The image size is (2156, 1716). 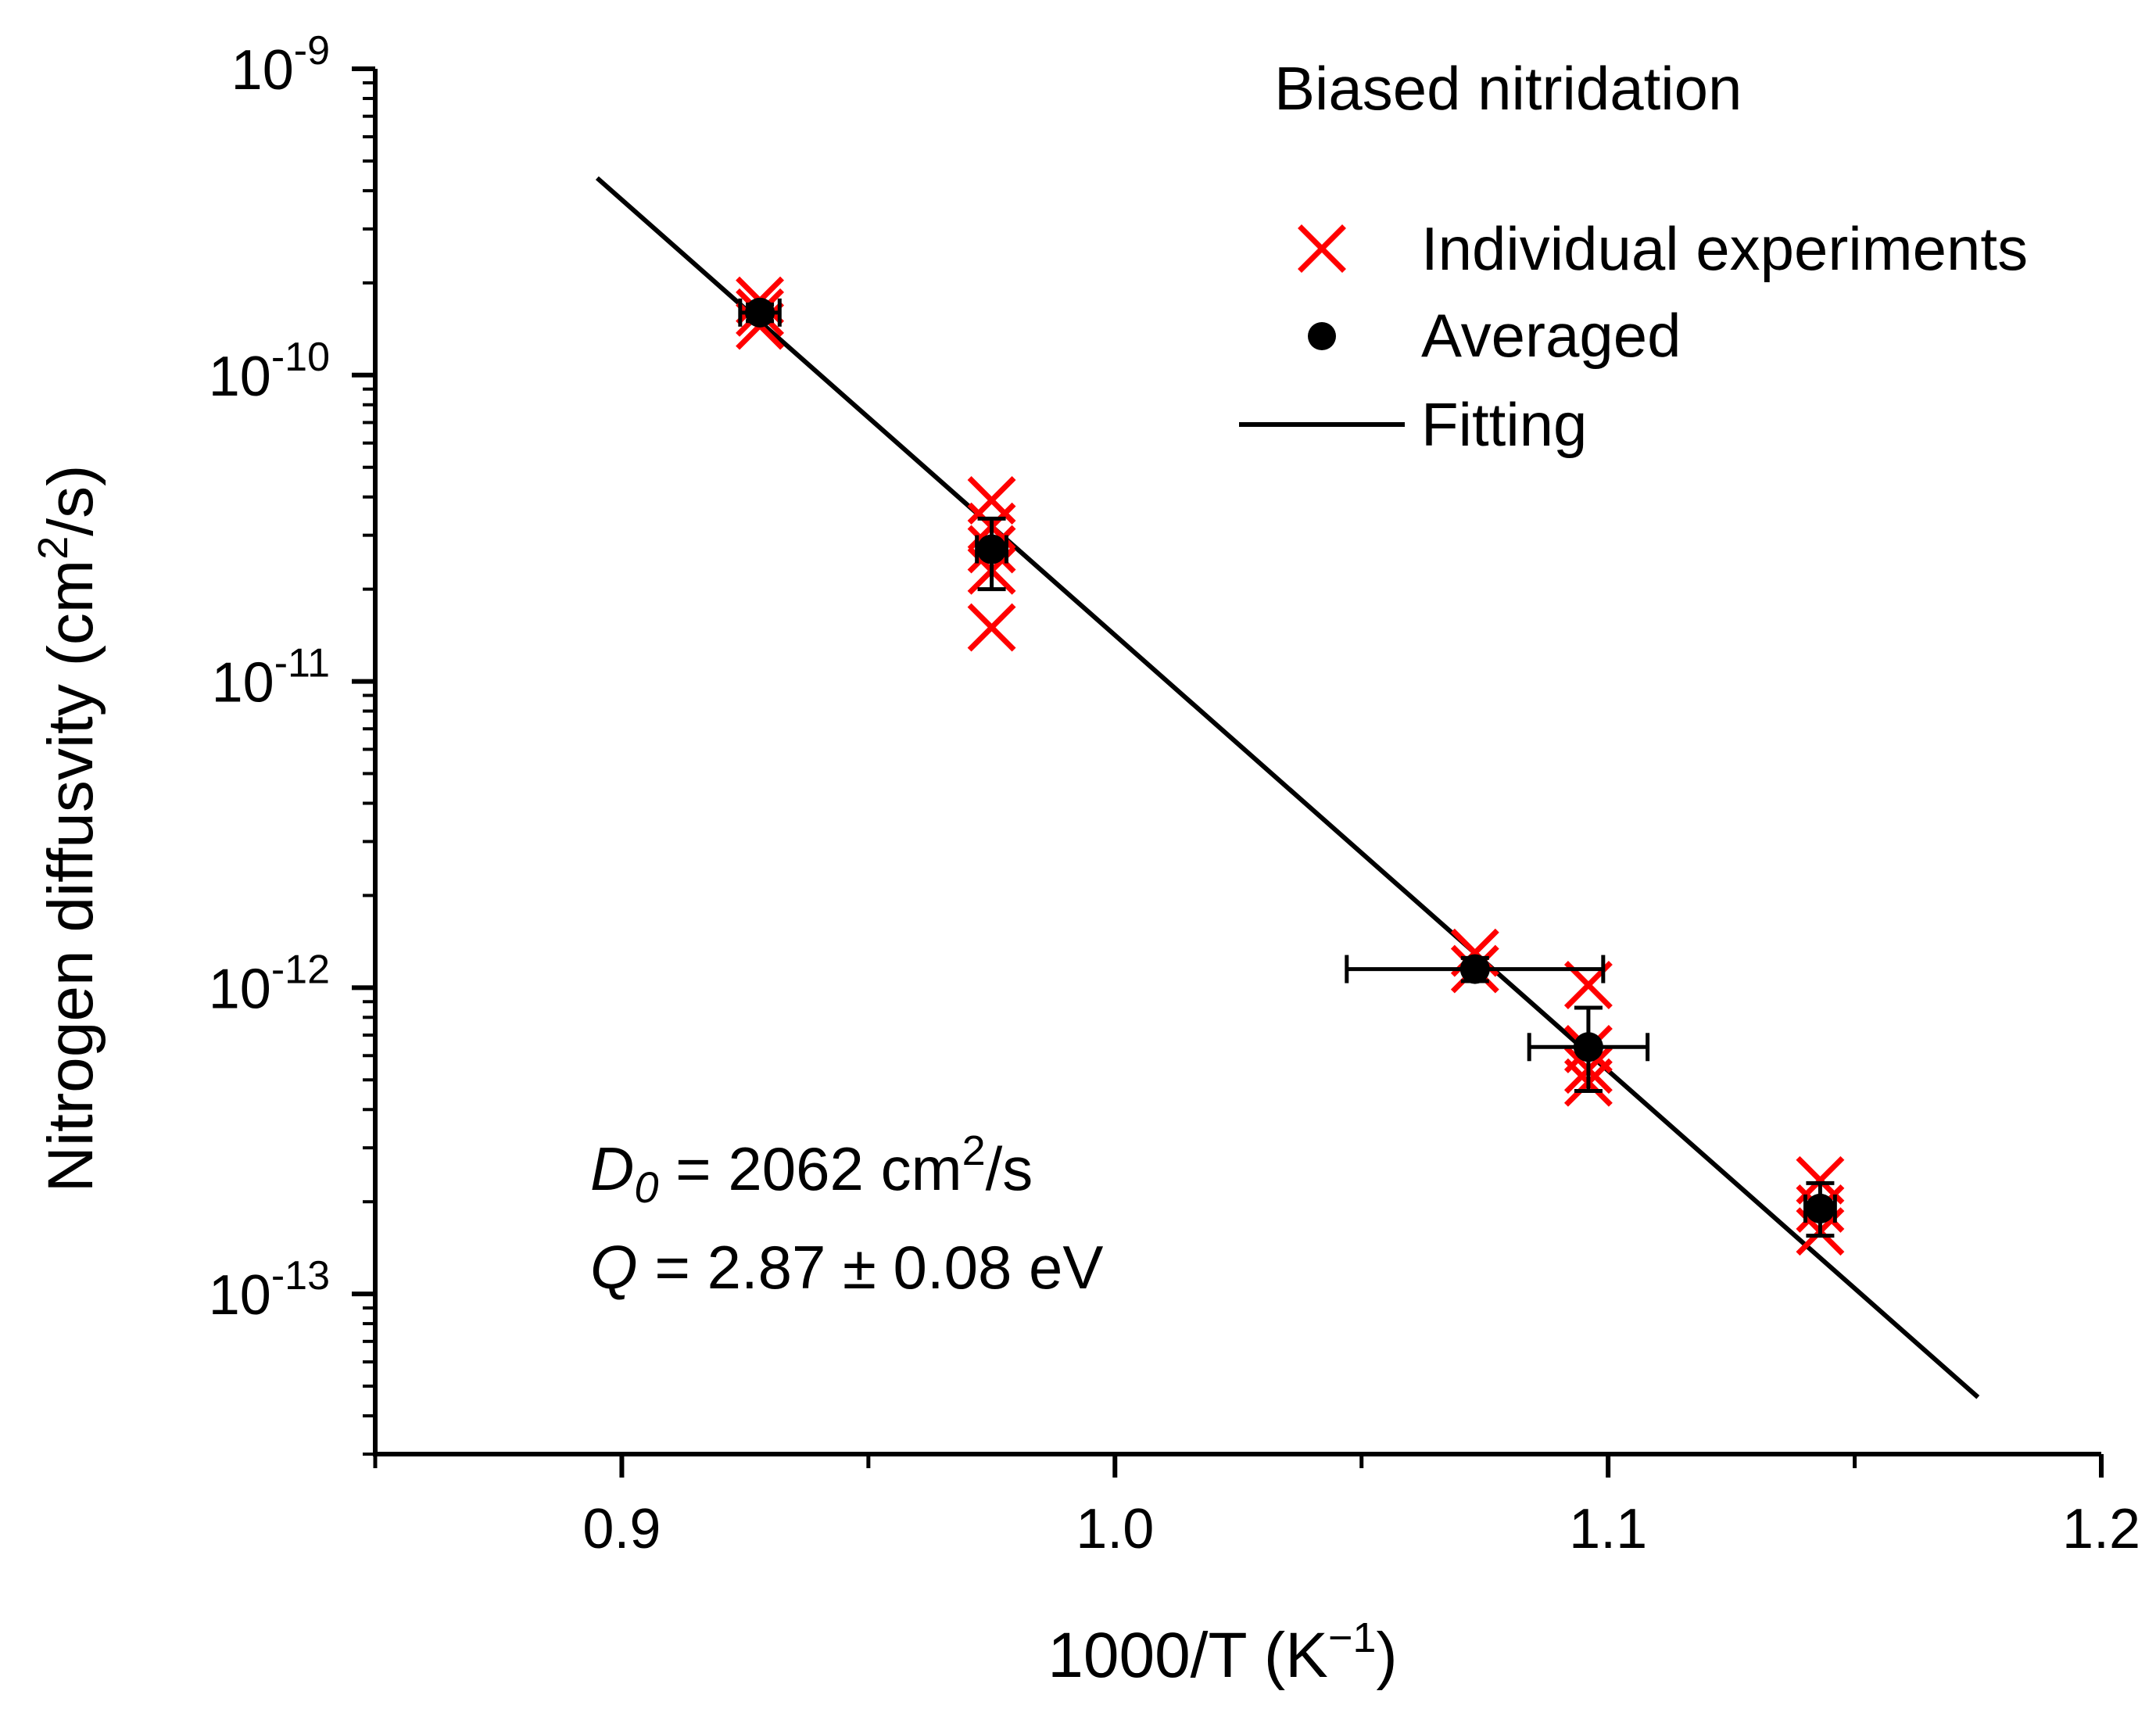 I want to click on x-tick-label: 1.1, so click(x=1608, y=1529).